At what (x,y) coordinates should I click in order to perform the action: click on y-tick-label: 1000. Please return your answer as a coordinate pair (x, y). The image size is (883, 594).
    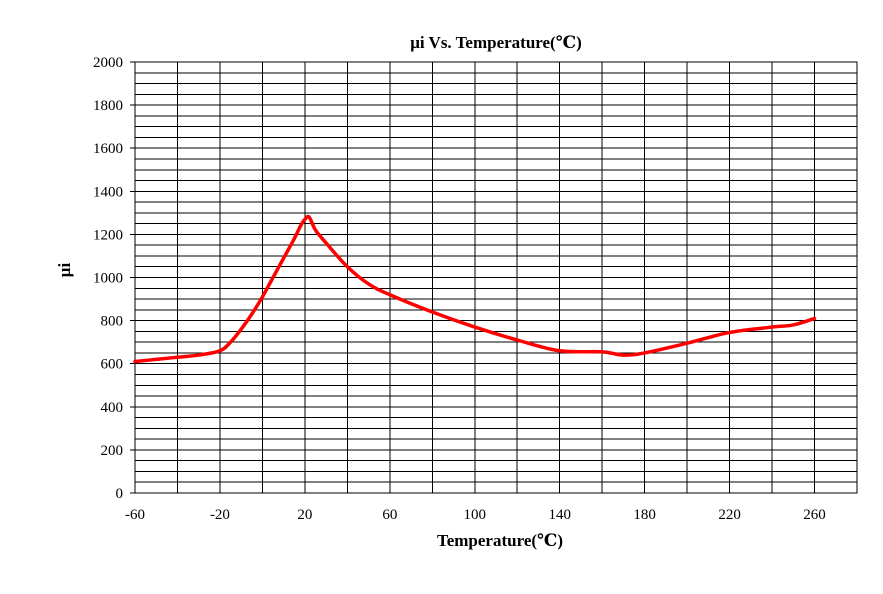
    Looking at the image, I should click on (108, 279).